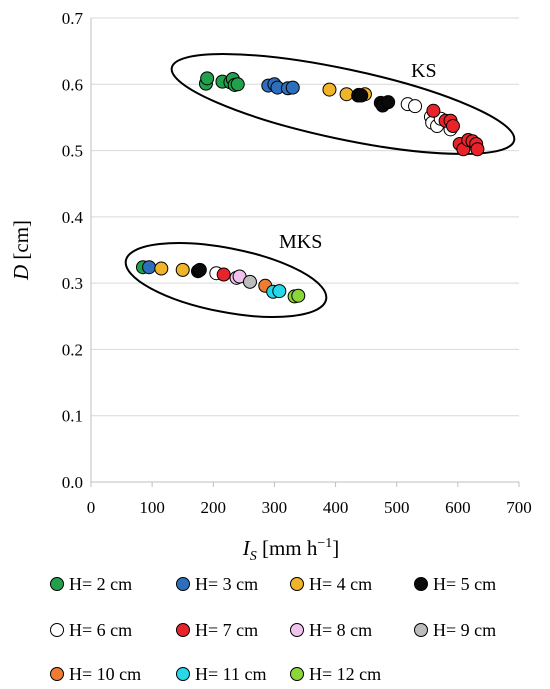 Image resolution: width=550 pixels, height=689 pixels. What do you see at coordinates (226, 630) in the screenshot?
I see `legend-label: H= 7 cm` at bounding box center [226, 630].